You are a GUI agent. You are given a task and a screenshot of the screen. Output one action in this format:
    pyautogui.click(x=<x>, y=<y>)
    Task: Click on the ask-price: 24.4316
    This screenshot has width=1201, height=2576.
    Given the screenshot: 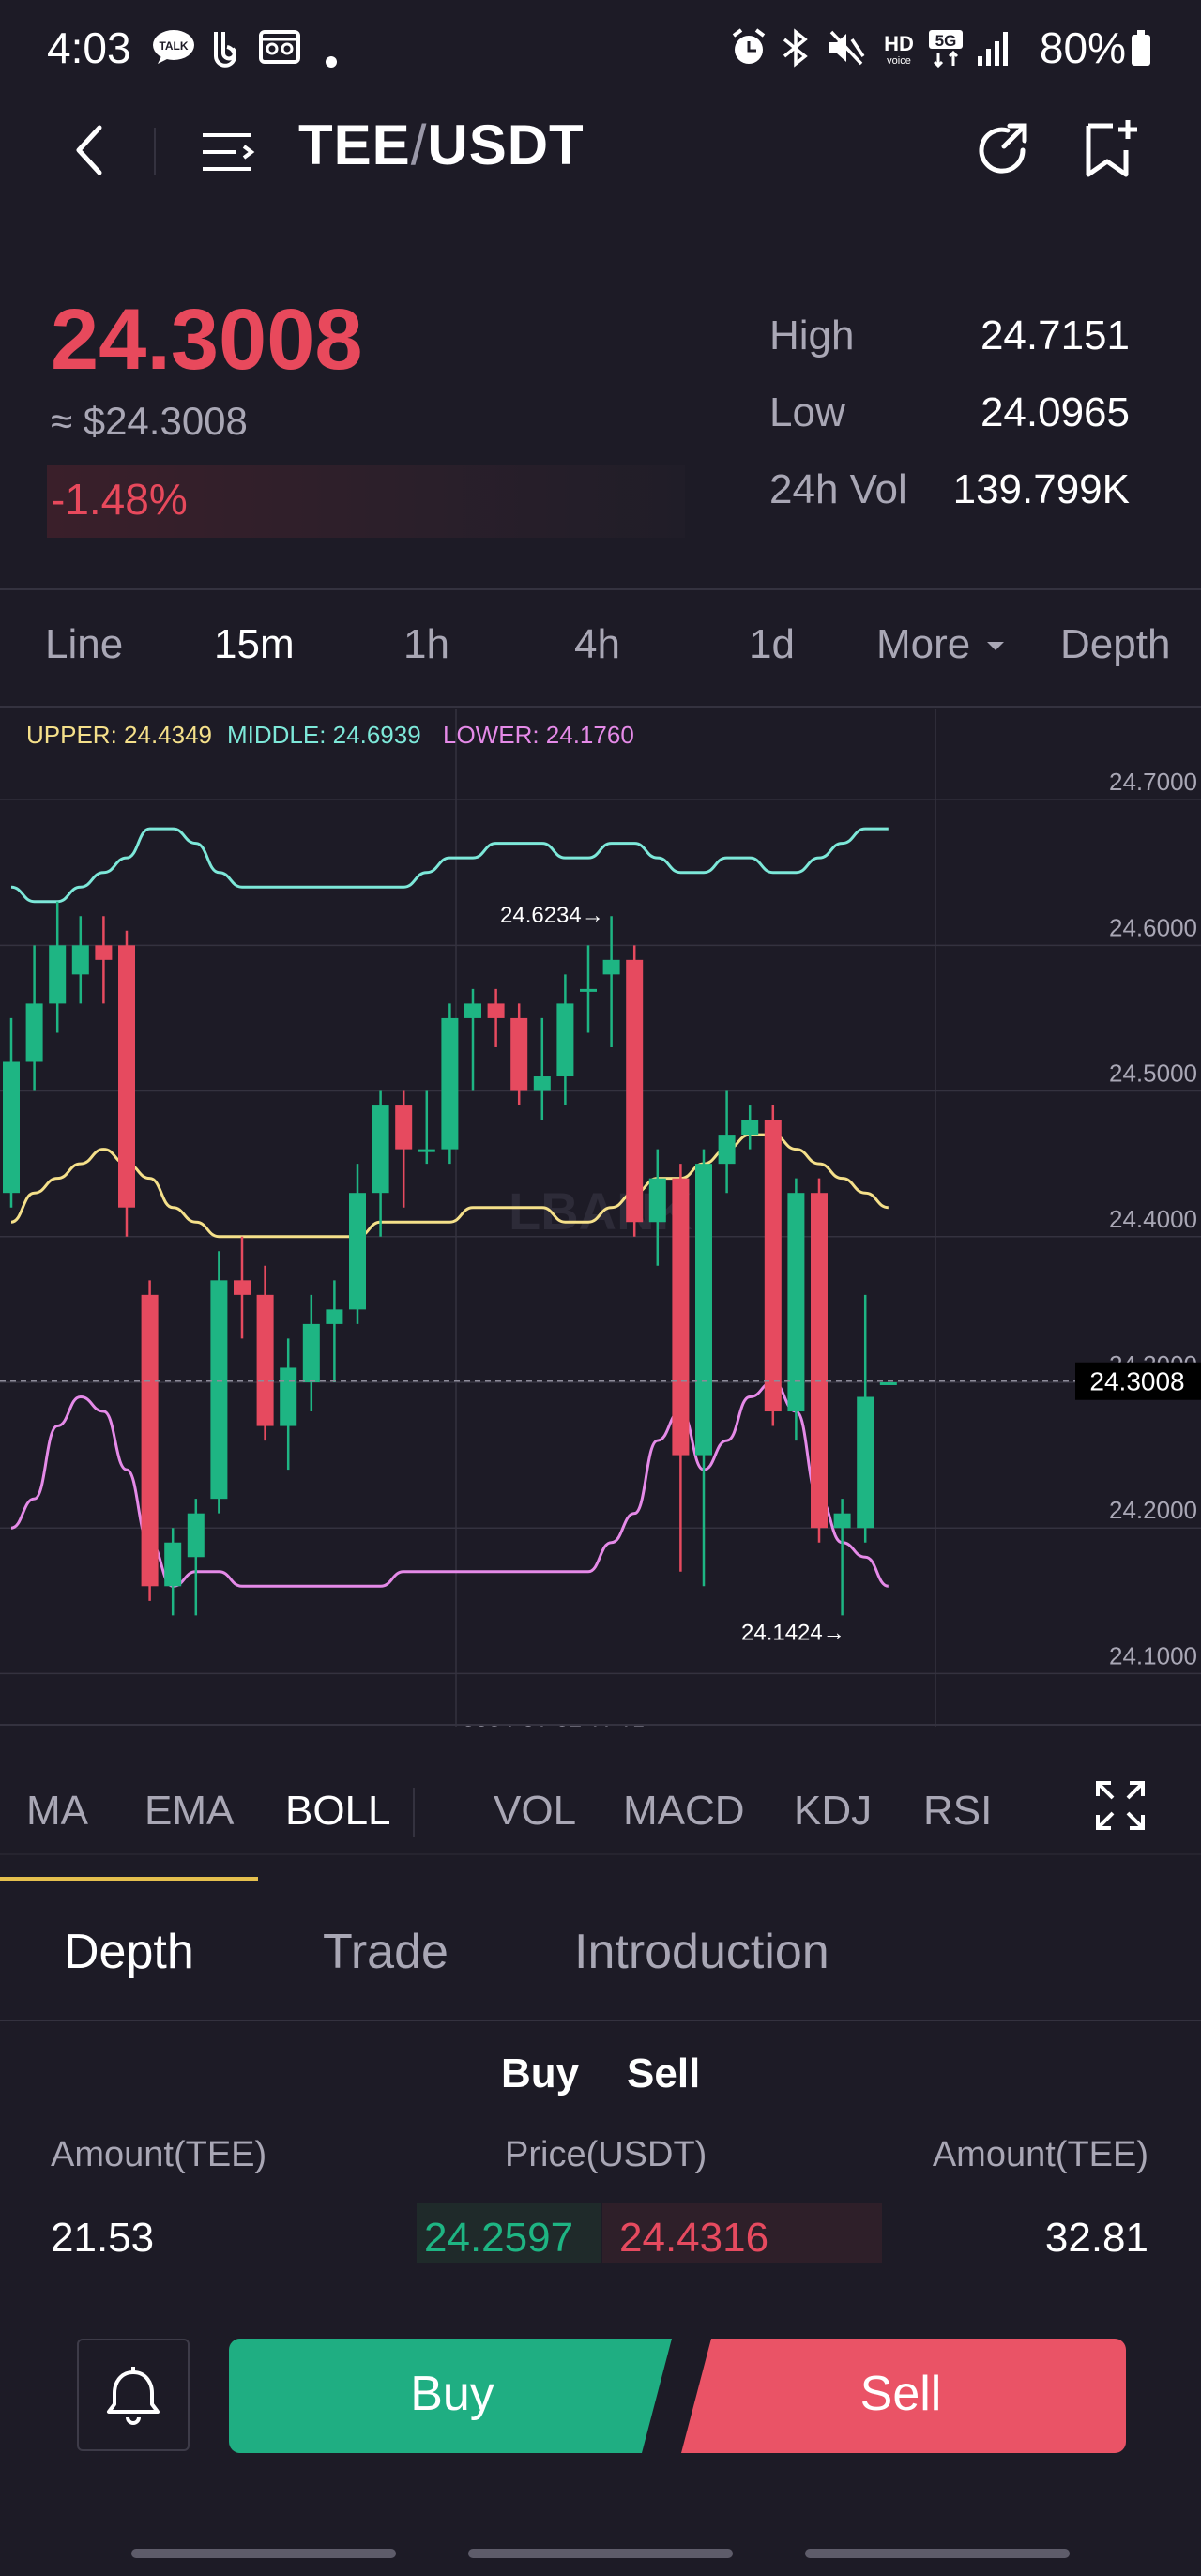 What is the action you would take?
    pyautogui.click(x=694, y=2238)
    